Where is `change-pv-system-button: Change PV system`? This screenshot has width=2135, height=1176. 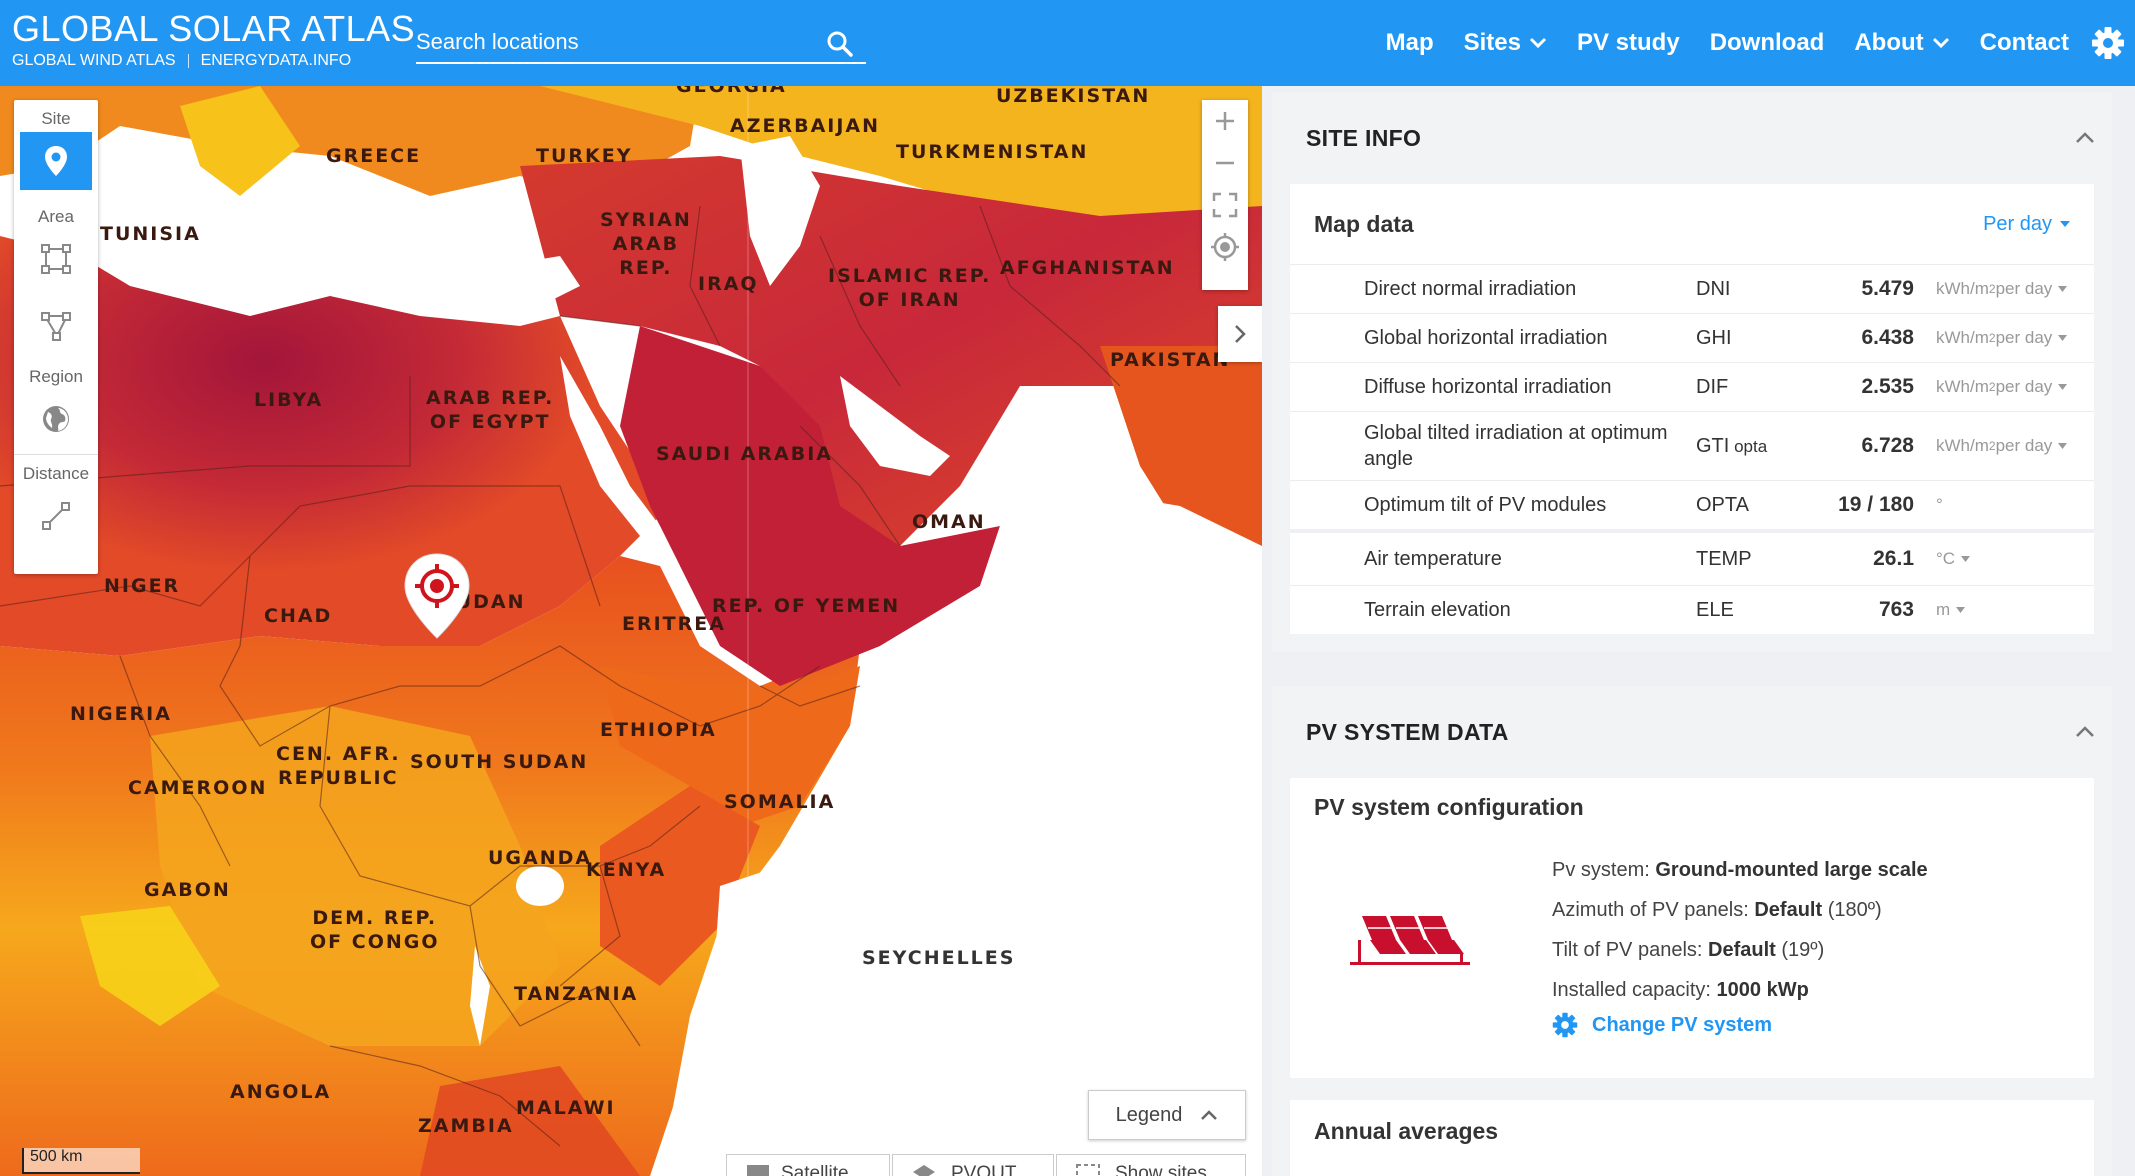
change-pv-system-button: Change PV system is located at coordinates (1662, 1025).